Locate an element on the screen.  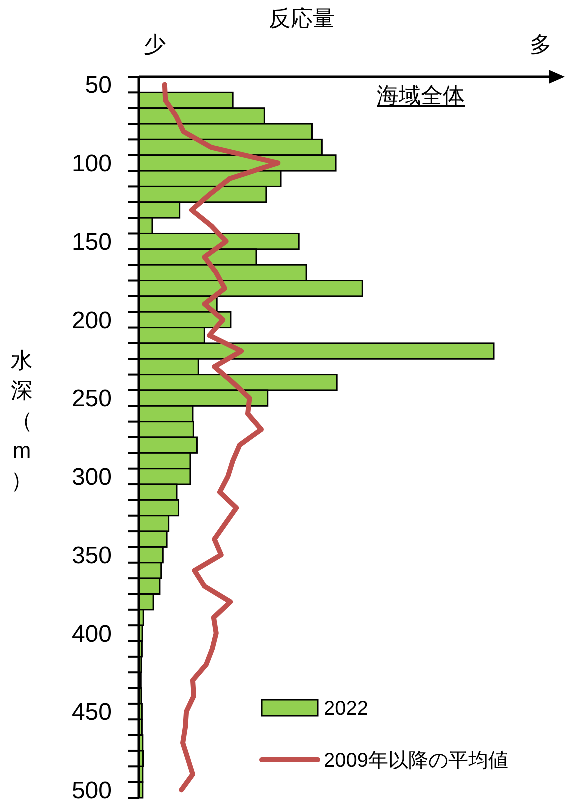
text: 少 is located at coordinates (155, 44).